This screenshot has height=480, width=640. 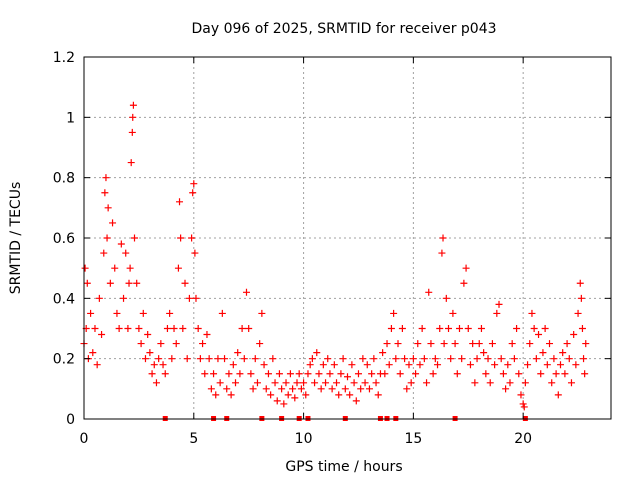 What do you see at coordinates (70, 118) in the screenshot?
I see `y-tick-label: 1` at bounding box center [70, 118].